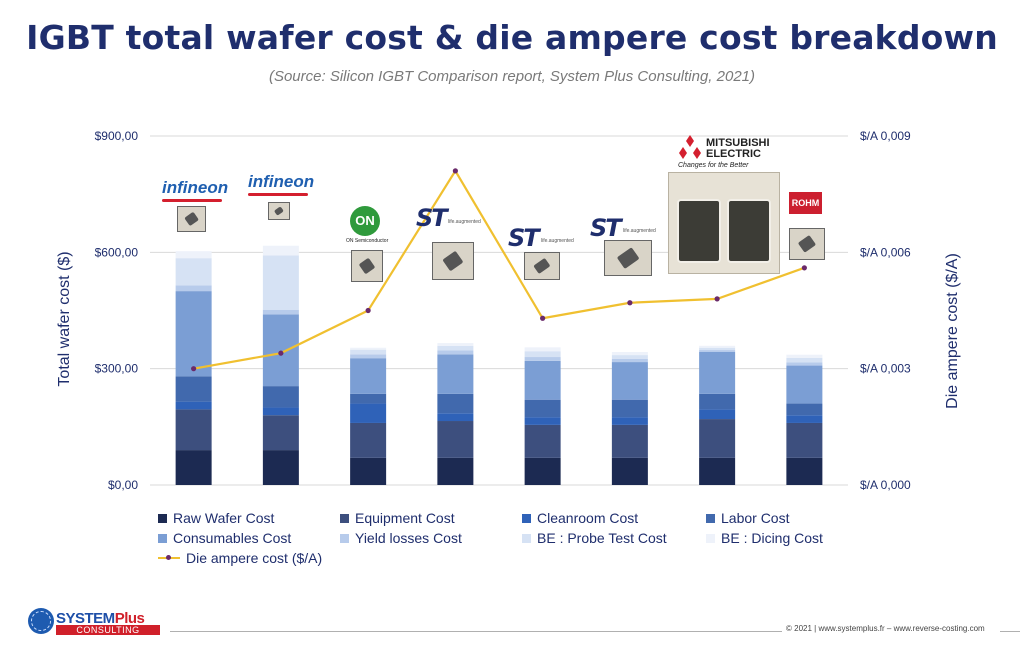 Image resolution: width=1024 pixels, height=662 pixels. What do you see at coordinates (85, 618) in the screenshot?
I see `systemplus-name-main: SYSTEM` at bounding box center [85, 618].